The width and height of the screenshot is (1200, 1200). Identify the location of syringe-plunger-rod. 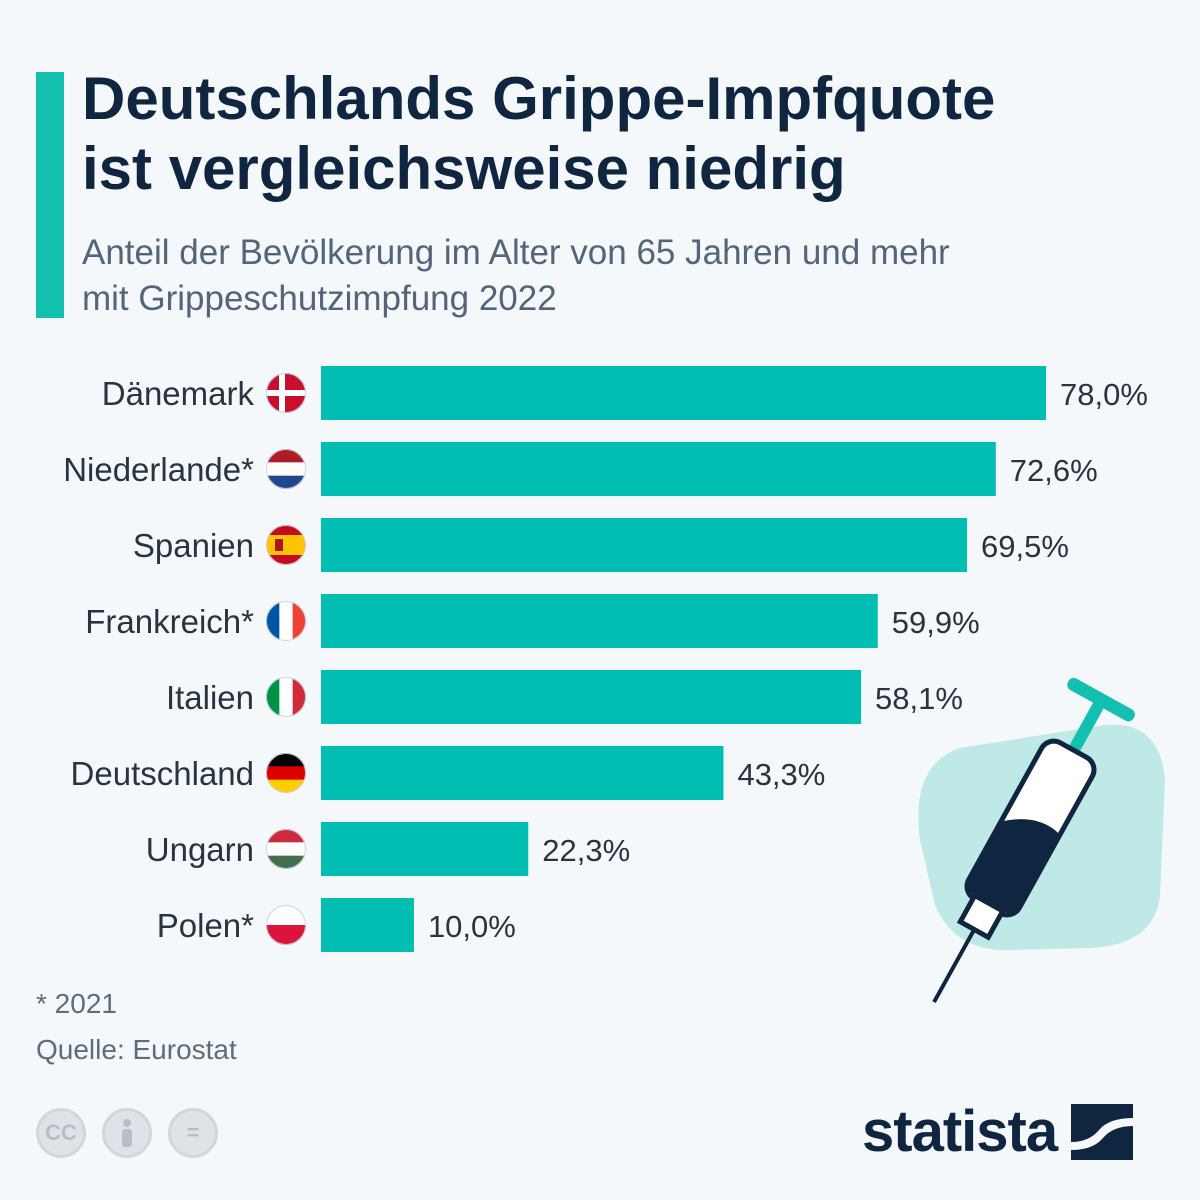
(1085, 728).